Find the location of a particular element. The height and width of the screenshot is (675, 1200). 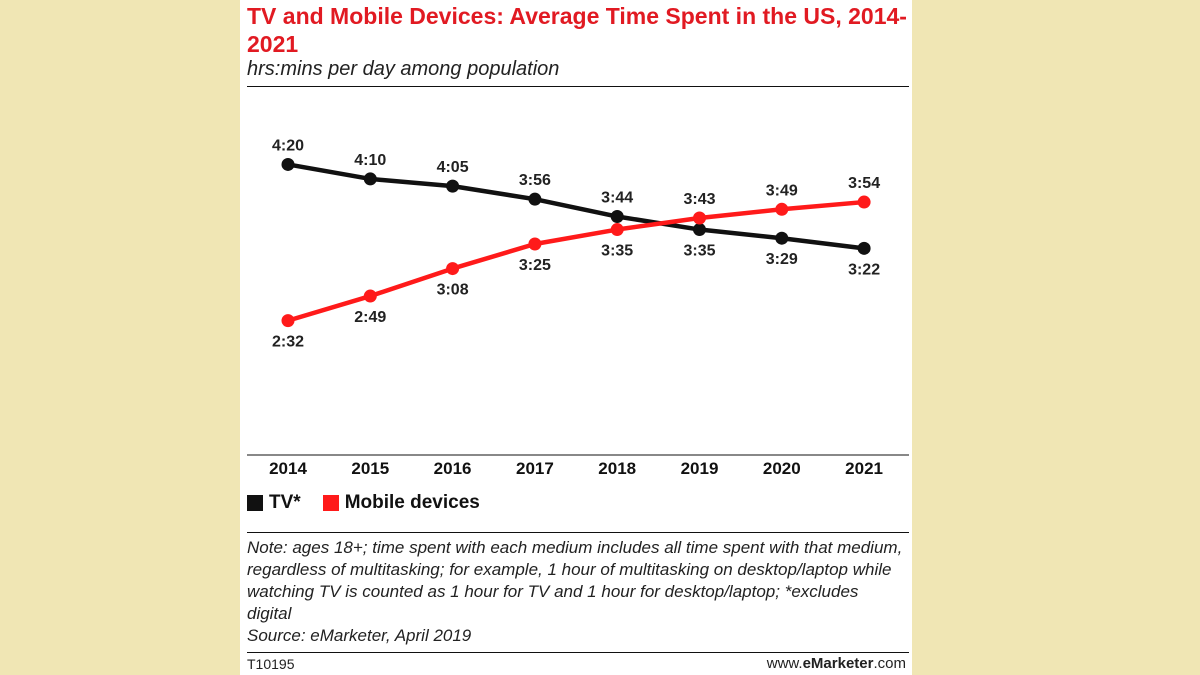

x-tick-2018: 2018 is located at coordinates (617, 468).